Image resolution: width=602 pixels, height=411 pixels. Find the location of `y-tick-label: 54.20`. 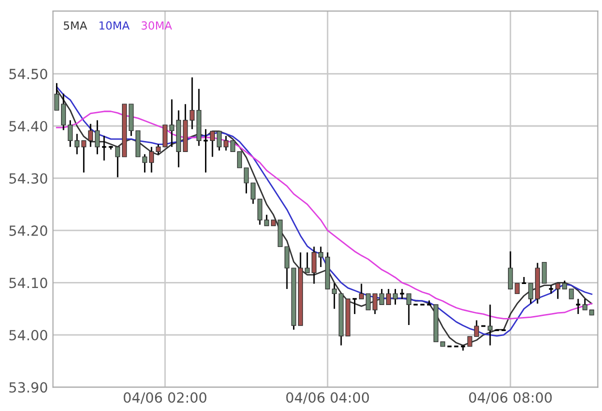

y-tick-label: 54.20 is located at coordinates (28, 230).